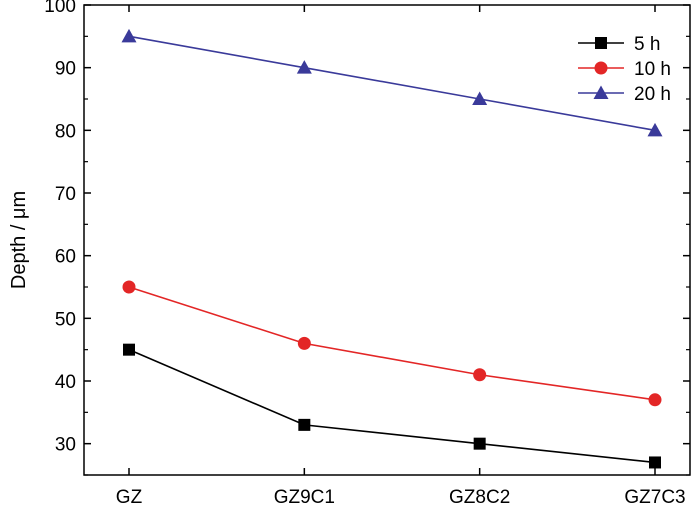 This screenshot has height=524, width=700. I want to click on y-tick-label: 30, so click(65, 445).